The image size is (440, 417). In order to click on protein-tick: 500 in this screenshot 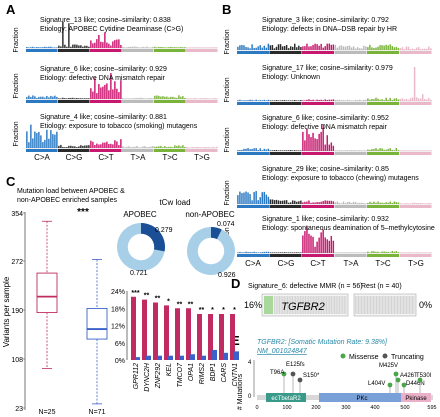, I will do `click(404, 408)`.